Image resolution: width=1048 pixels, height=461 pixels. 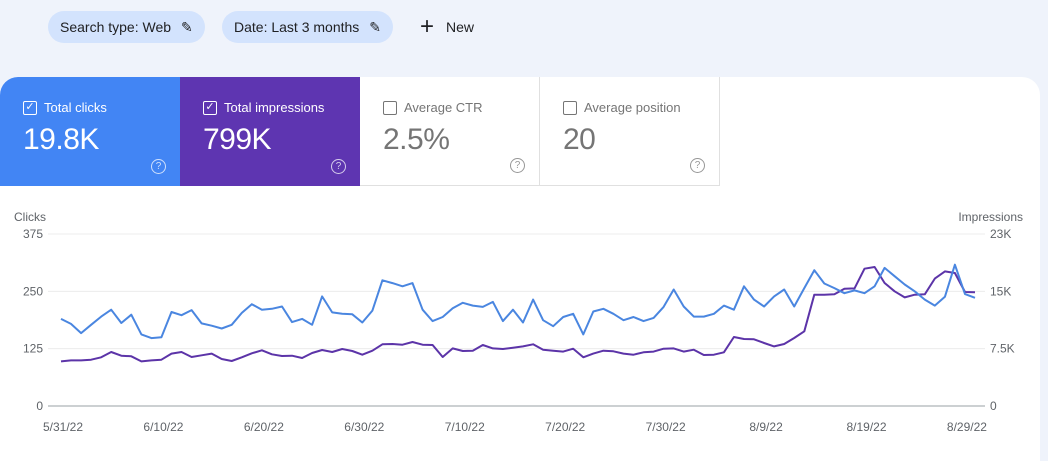 I want to click on plus-icon: +, so click(x=427, y=26).